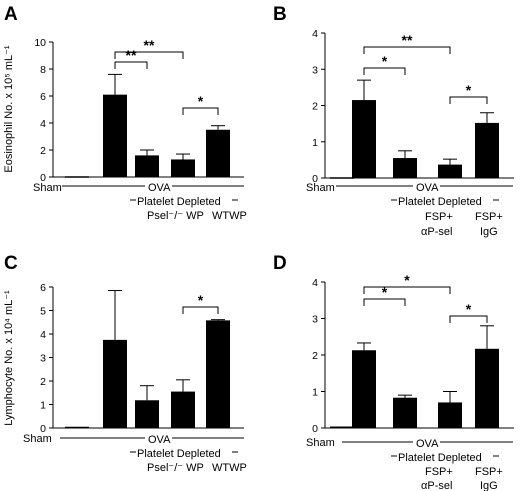 The width and height of the screenshot is (520, 491). Describe the element at coordinates (427, 444) in the screenshot. I see `panel-d-ova-label: OVA` at that location.